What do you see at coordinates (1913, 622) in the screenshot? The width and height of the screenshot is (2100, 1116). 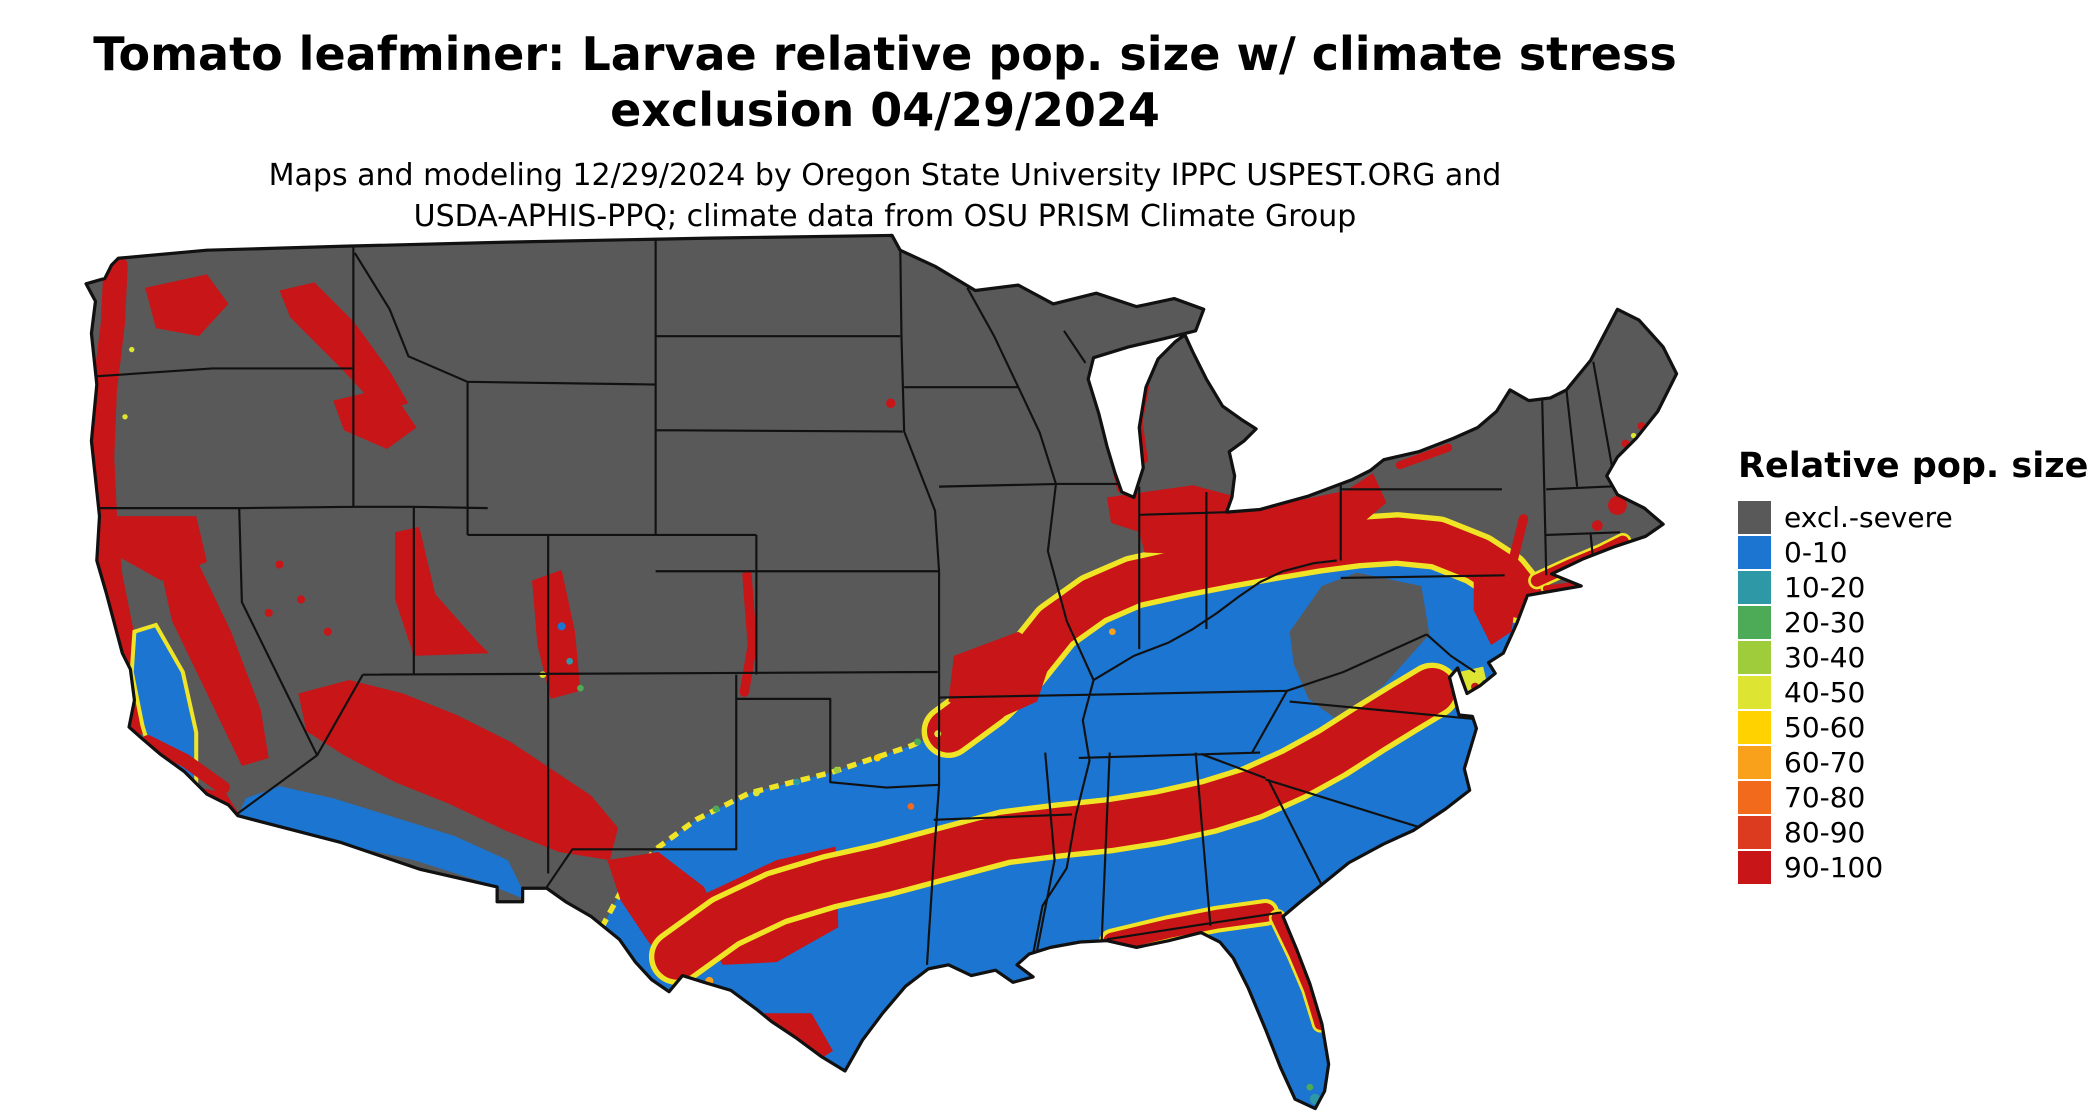 I see `legend-row: 20-30` at bounding box center [1913, 622].